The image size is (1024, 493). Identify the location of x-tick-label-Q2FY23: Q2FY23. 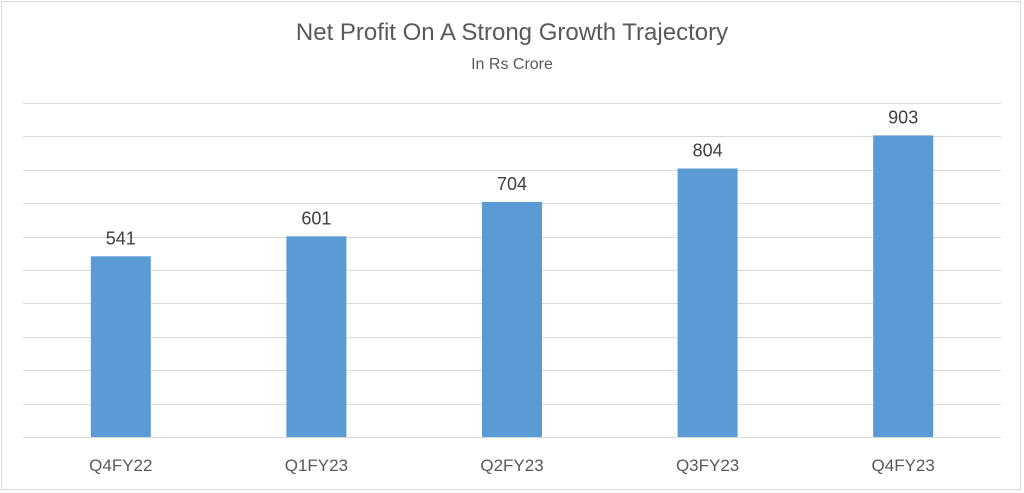
(511, 465).